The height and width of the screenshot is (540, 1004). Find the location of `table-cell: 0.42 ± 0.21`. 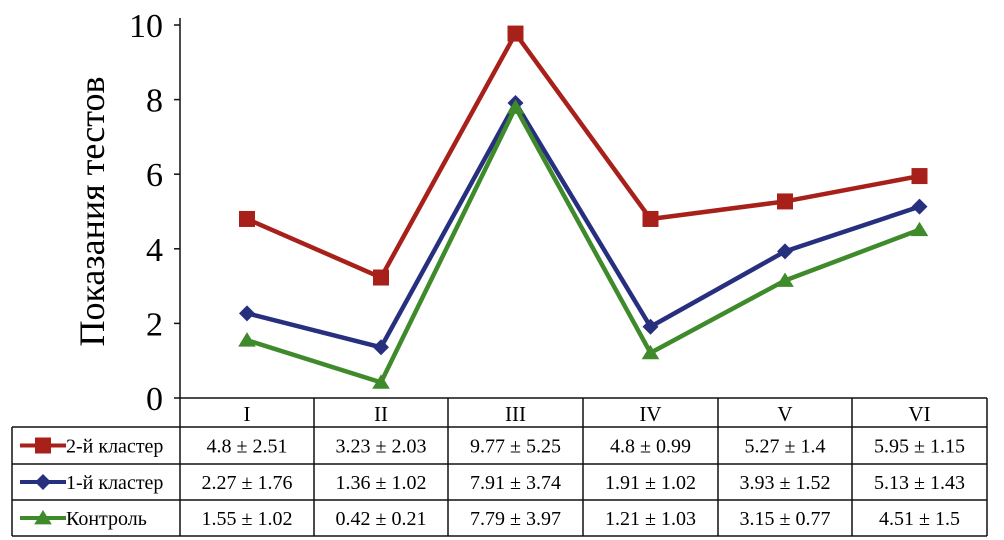

table-cell: 0.42 ± 0.21 is located at coordinates (381, 519).